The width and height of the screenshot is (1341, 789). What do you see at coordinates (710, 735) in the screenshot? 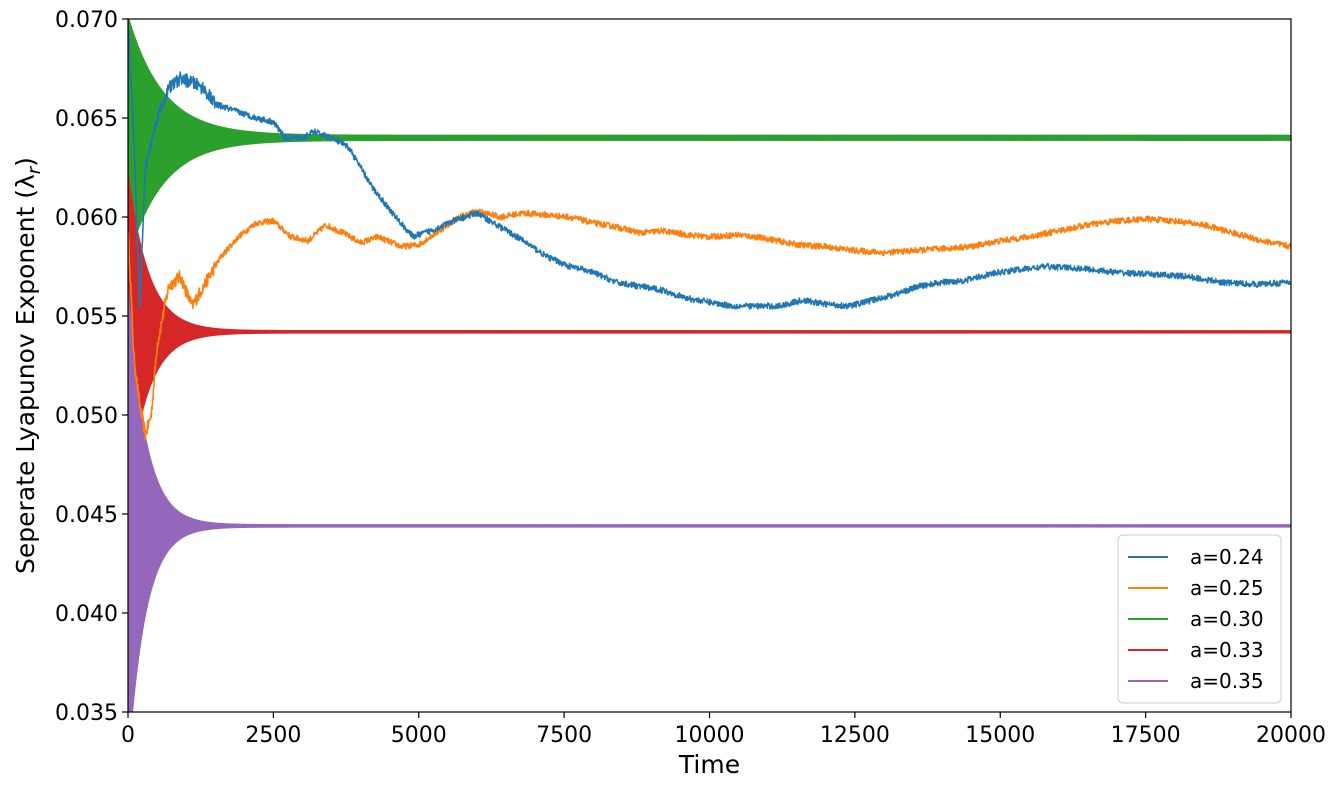
I see `x-tick-label: 10000` at bounding box center [710, 735].